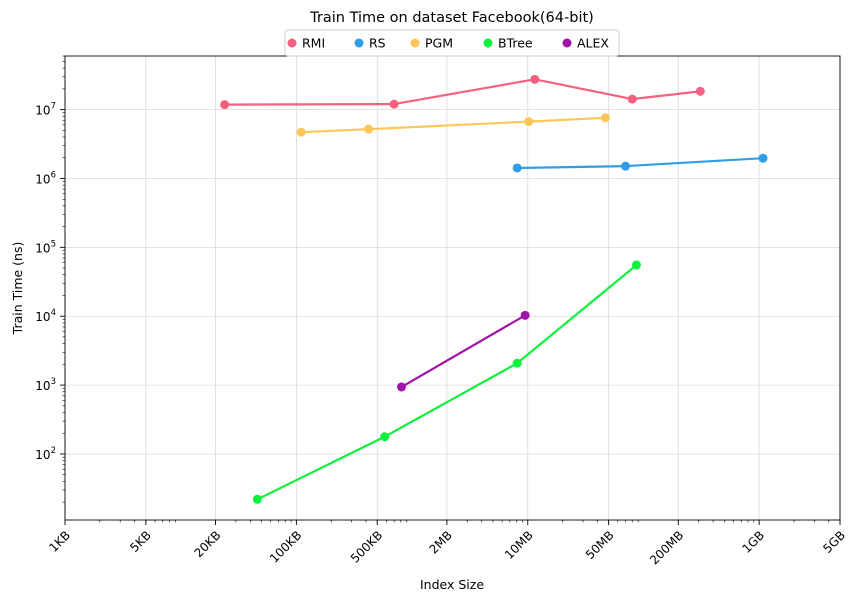 Image resolution: width=864 pixels, height=602 pixels. I want to click on legend-box, so click(452, 43).